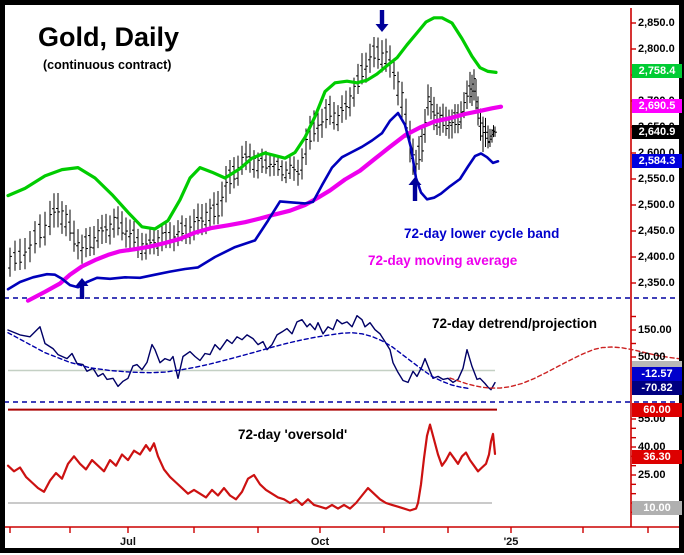 Image resolution: width=684 pixels, height=555 pixels. I want to click on x-axis-label: Jul, so click(128, 542).